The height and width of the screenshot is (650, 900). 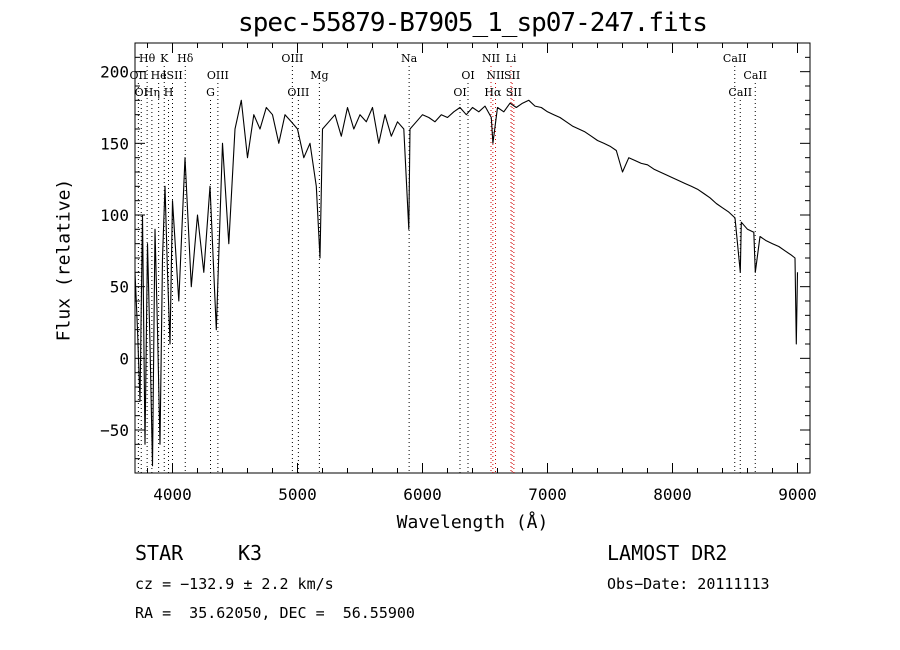 I want to click on line-marker-label-22: OI, so click(x=459, y=92).